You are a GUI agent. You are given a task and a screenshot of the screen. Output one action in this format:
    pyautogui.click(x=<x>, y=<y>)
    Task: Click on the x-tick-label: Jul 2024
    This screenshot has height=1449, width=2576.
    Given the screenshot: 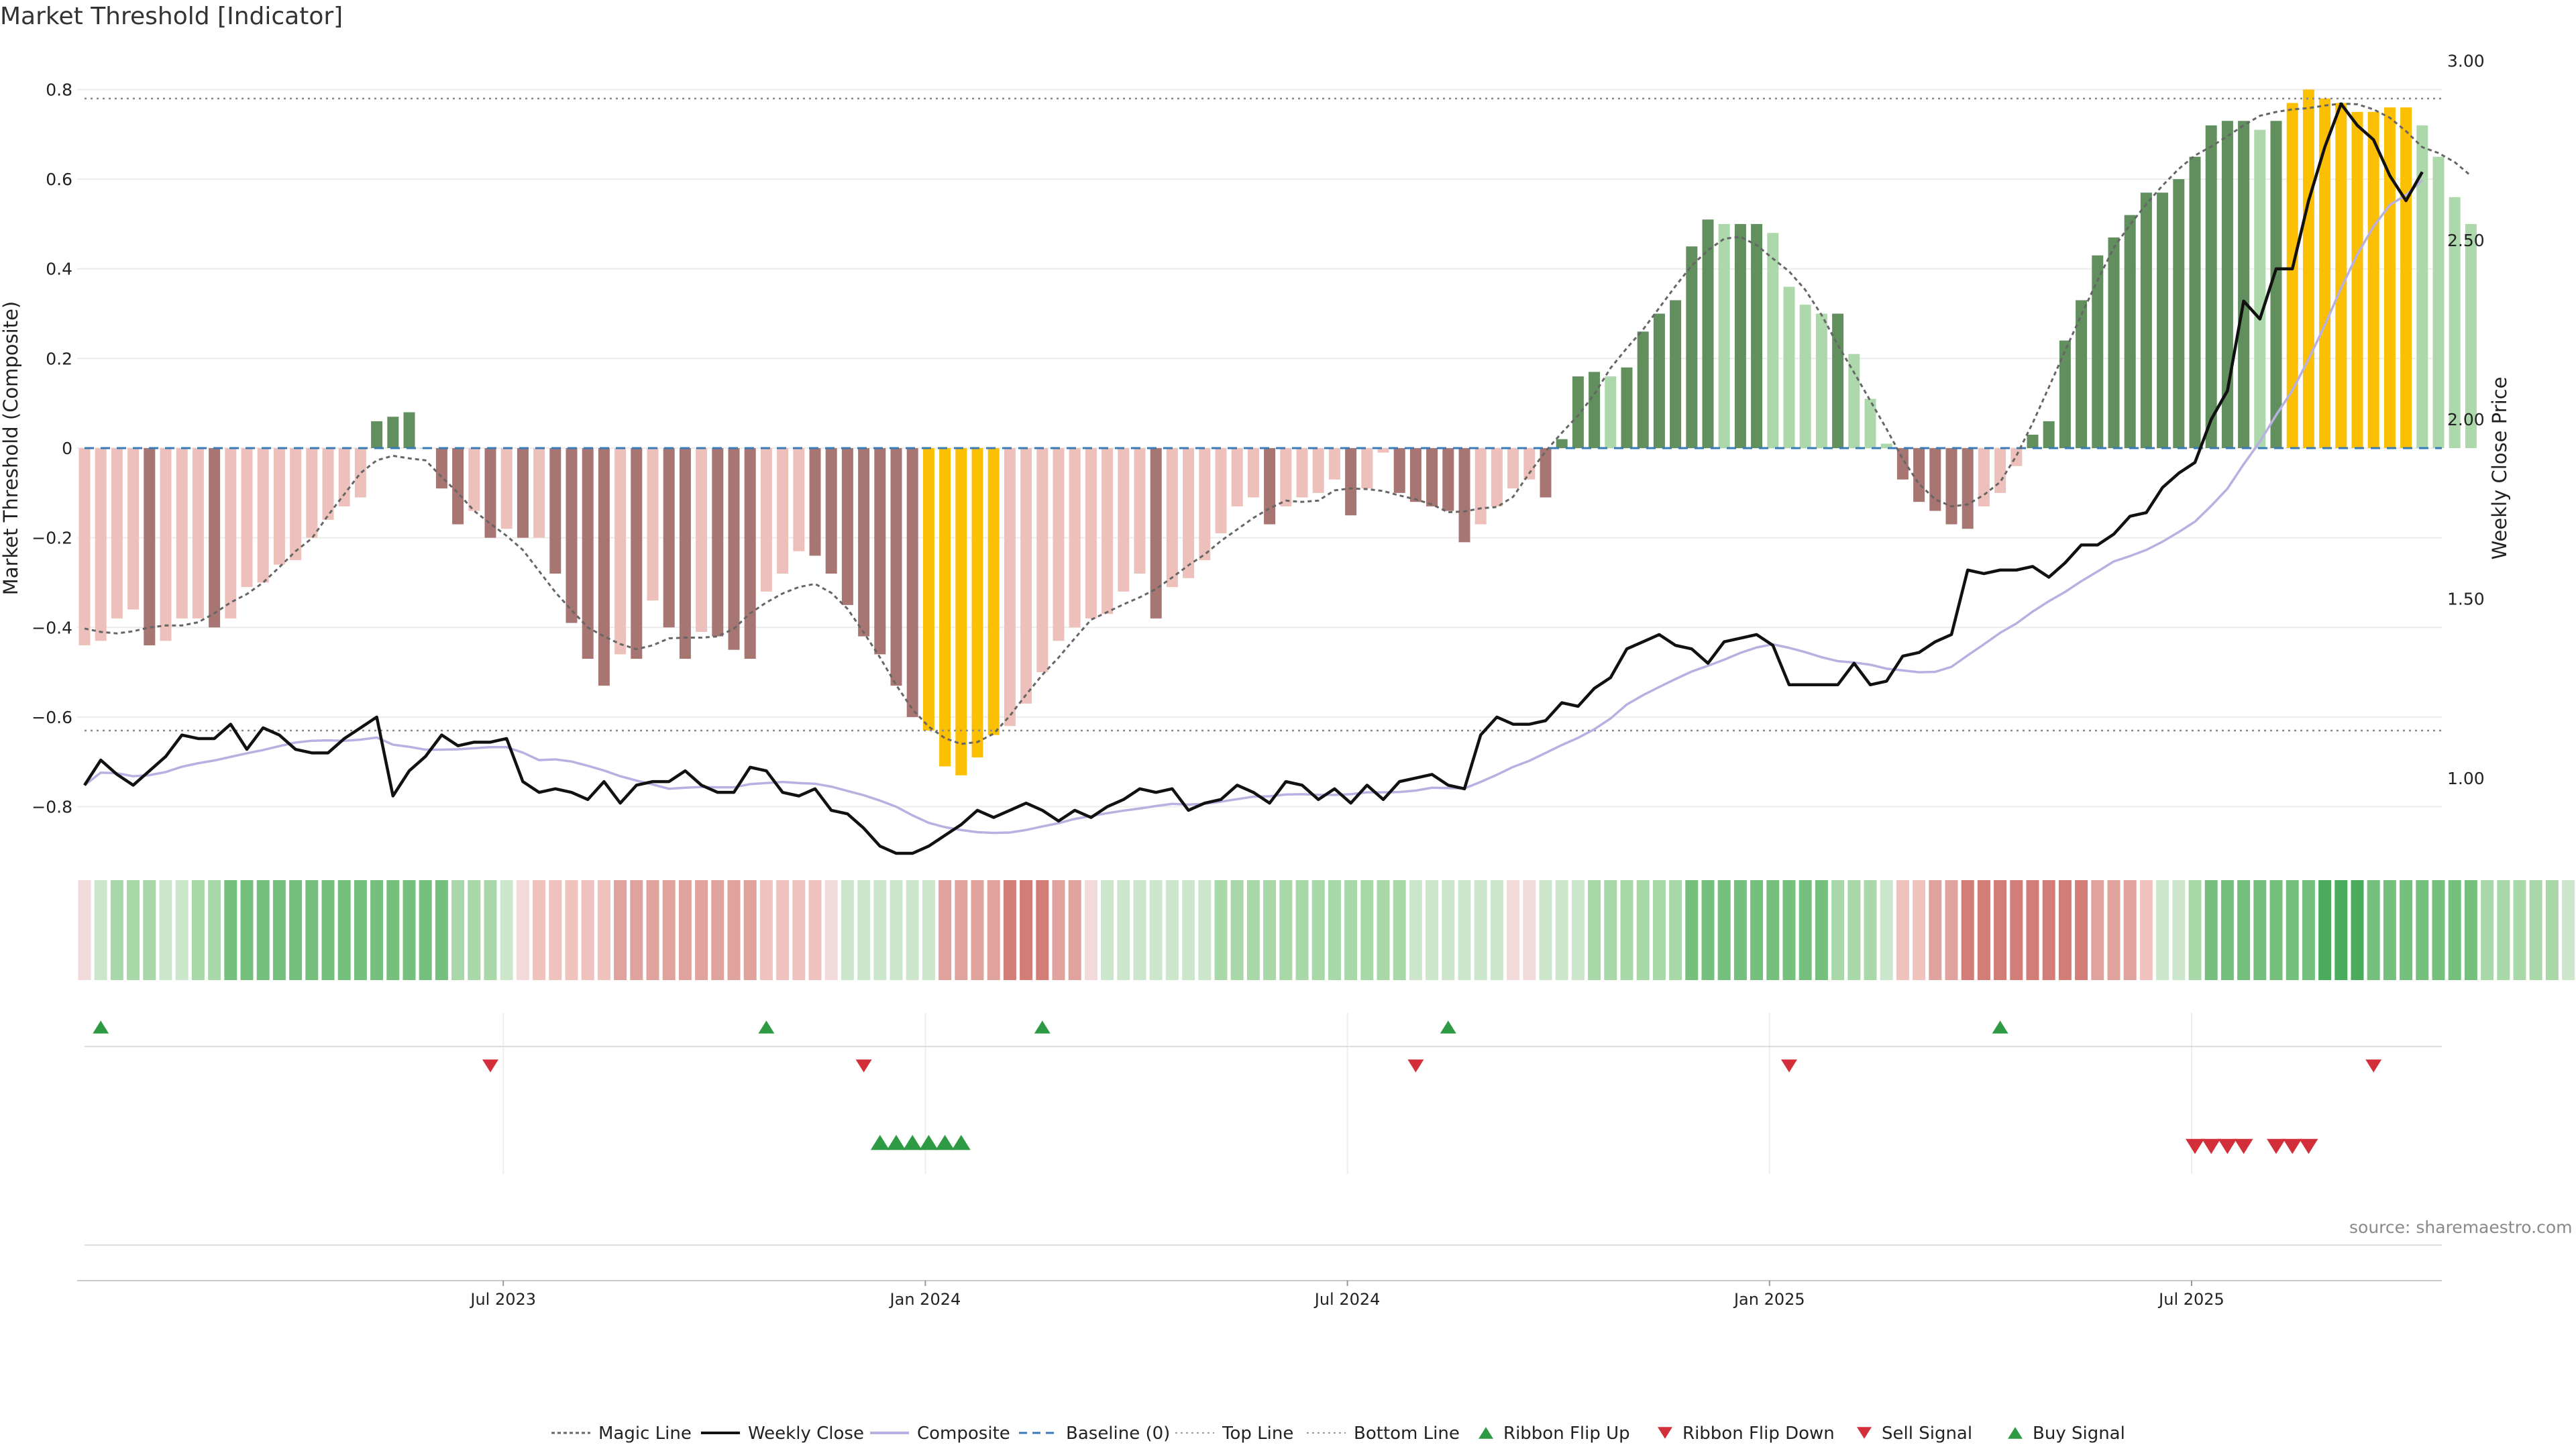 What is the action you would take?
    pyautogui.click(x=1347, y=1299)
    